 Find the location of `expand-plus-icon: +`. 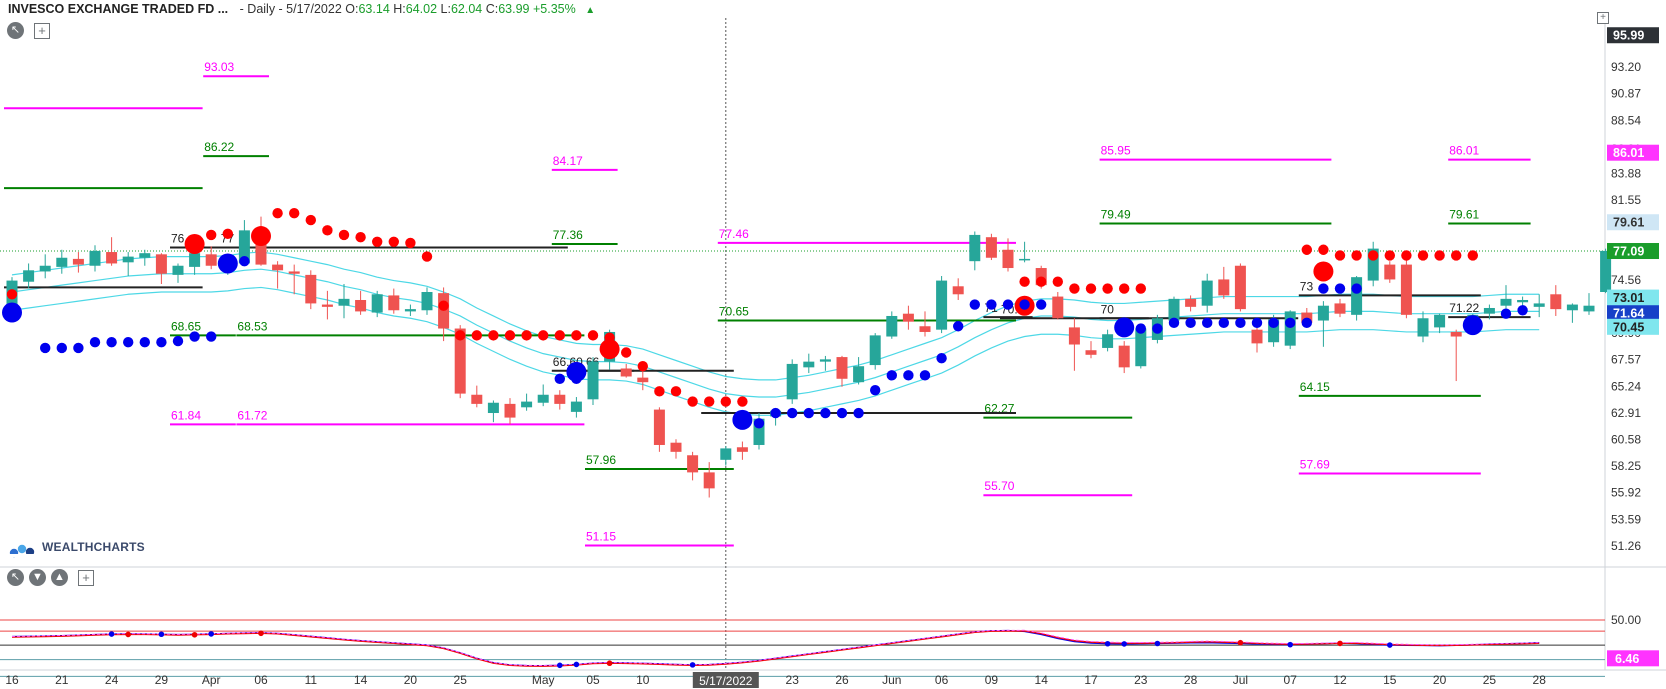

expand-plus-icon: + is located at coordinates (1603, 18).